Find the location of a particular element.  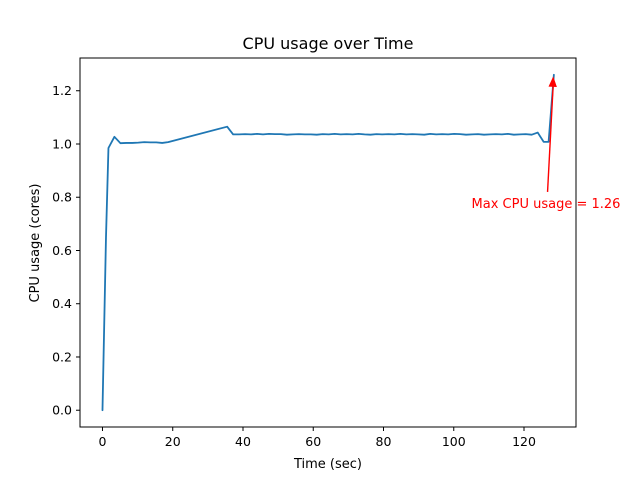

annotation-arrow-shaft is located at coordinates (550, 138).